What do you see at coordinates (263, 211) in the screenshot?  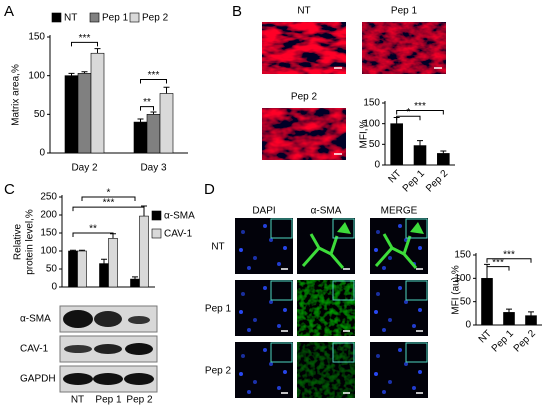 I see `column-header: DAPI` at bounding box center [263, 211].